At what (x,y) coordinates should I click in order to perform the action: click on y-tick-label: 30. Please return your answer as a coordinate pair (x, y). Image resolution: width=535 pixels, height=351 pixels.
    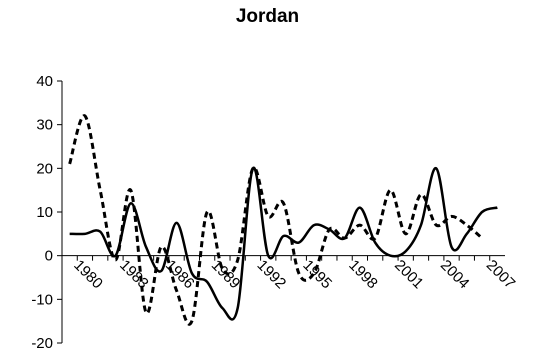
    Looking at the image, I should click on (44, 125).